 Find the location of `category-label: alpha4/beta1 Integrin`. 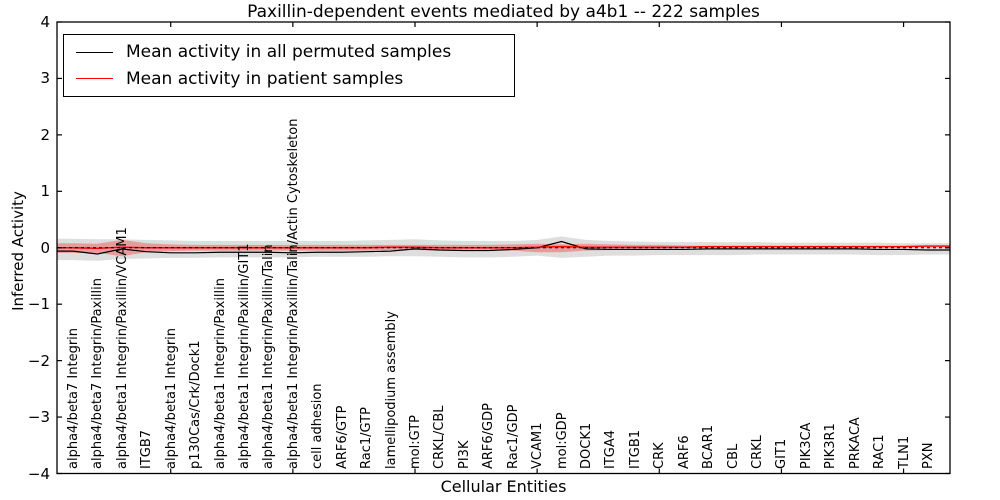

category-label: alpha4/beta1 Integrin is located at coordinates (171, 398).